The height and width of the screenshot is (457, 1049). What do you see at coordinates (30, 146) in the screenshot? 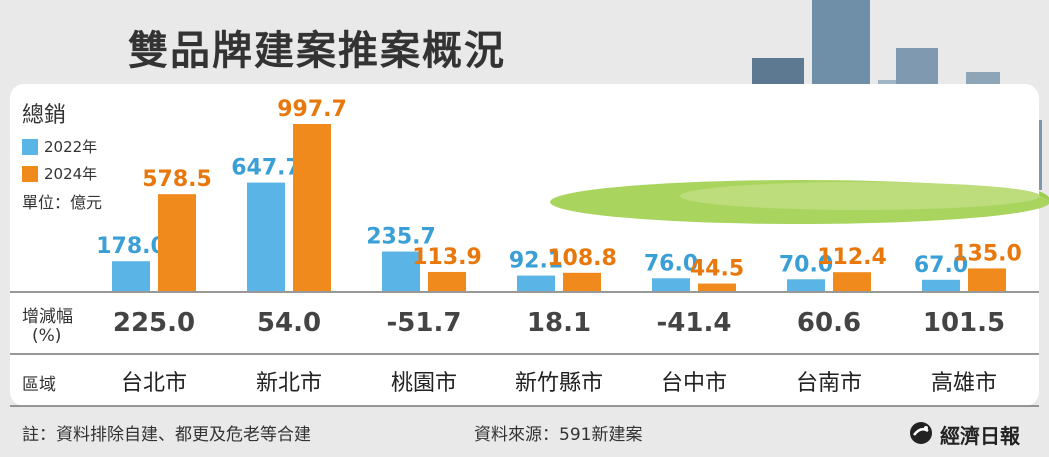
I see `legend-swatch-2022` at bounding box center [30, 146].